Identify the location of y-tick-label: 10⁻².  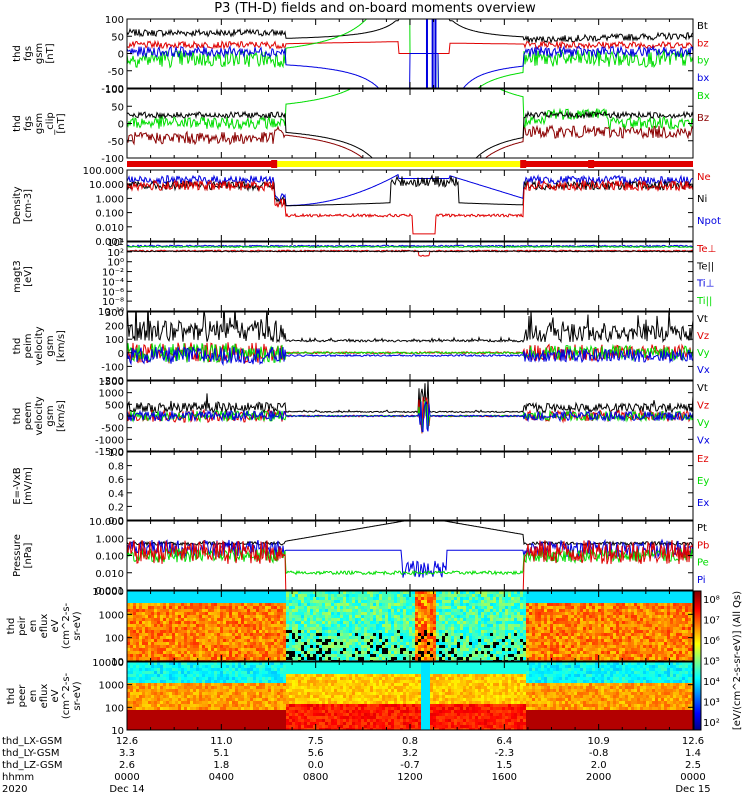
(113, 273).